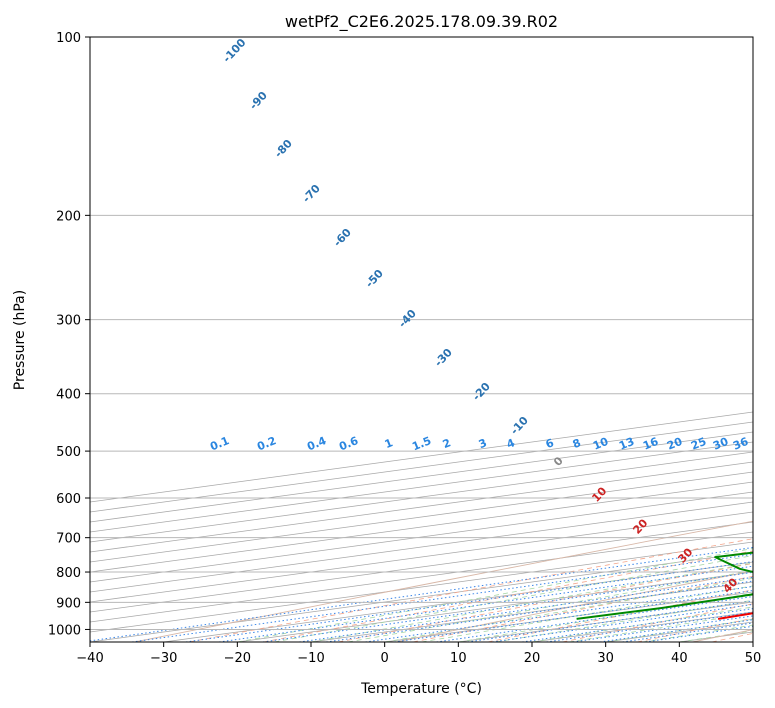 Image resolution: width=775 pixels, height=708 pixels. I want to click on y-axis-ticks: 100 200 300 400 500 600 700 800 900 1000, so click(69, 334).